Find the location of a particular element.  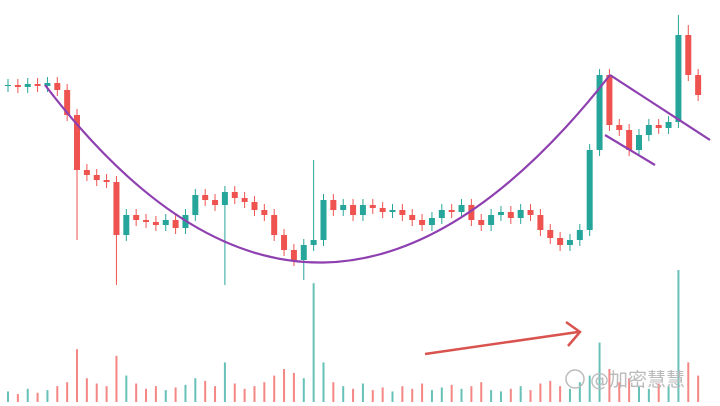

watermark-icon is located at coordinates (575, 379).